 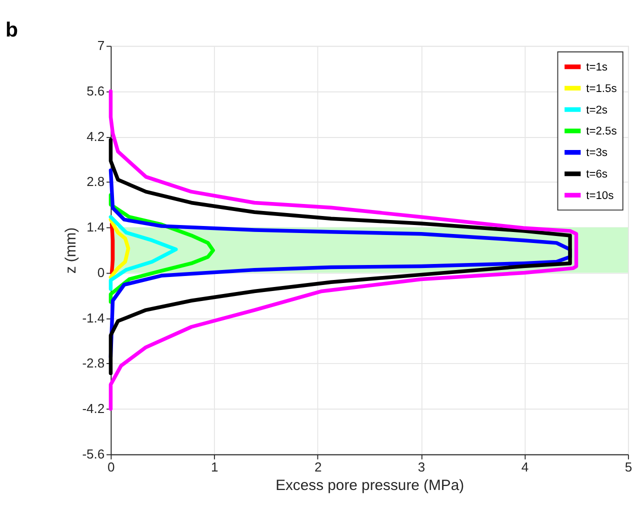 What do you see at coordinates (111, 466) in the screenshot?
I see `x-tick-label: 0` at bounding box center [111, 466].